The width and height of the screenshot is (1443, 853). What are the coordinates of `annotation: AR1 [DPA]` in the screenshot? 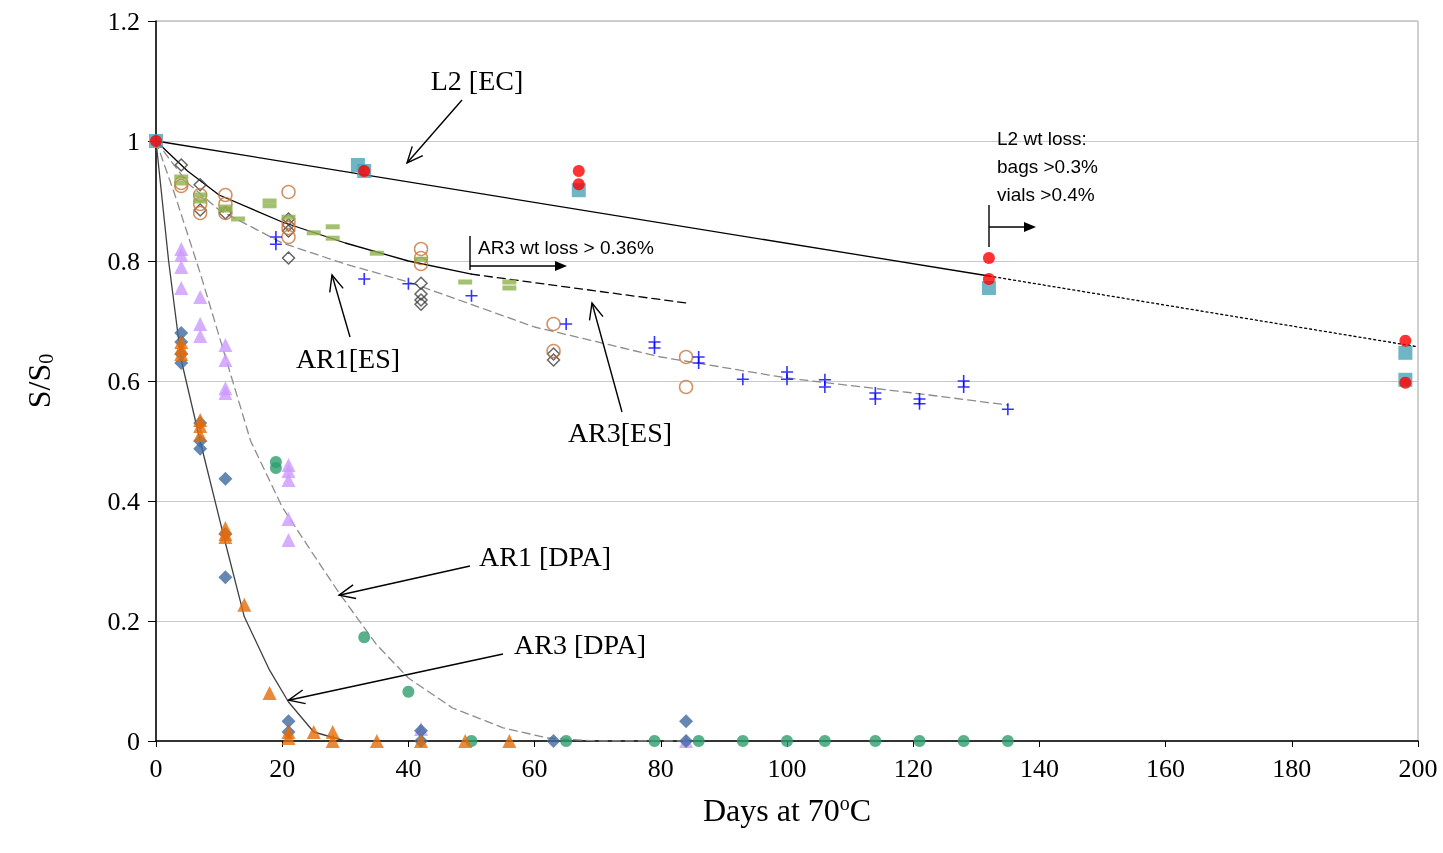 It's located at (545, 556).